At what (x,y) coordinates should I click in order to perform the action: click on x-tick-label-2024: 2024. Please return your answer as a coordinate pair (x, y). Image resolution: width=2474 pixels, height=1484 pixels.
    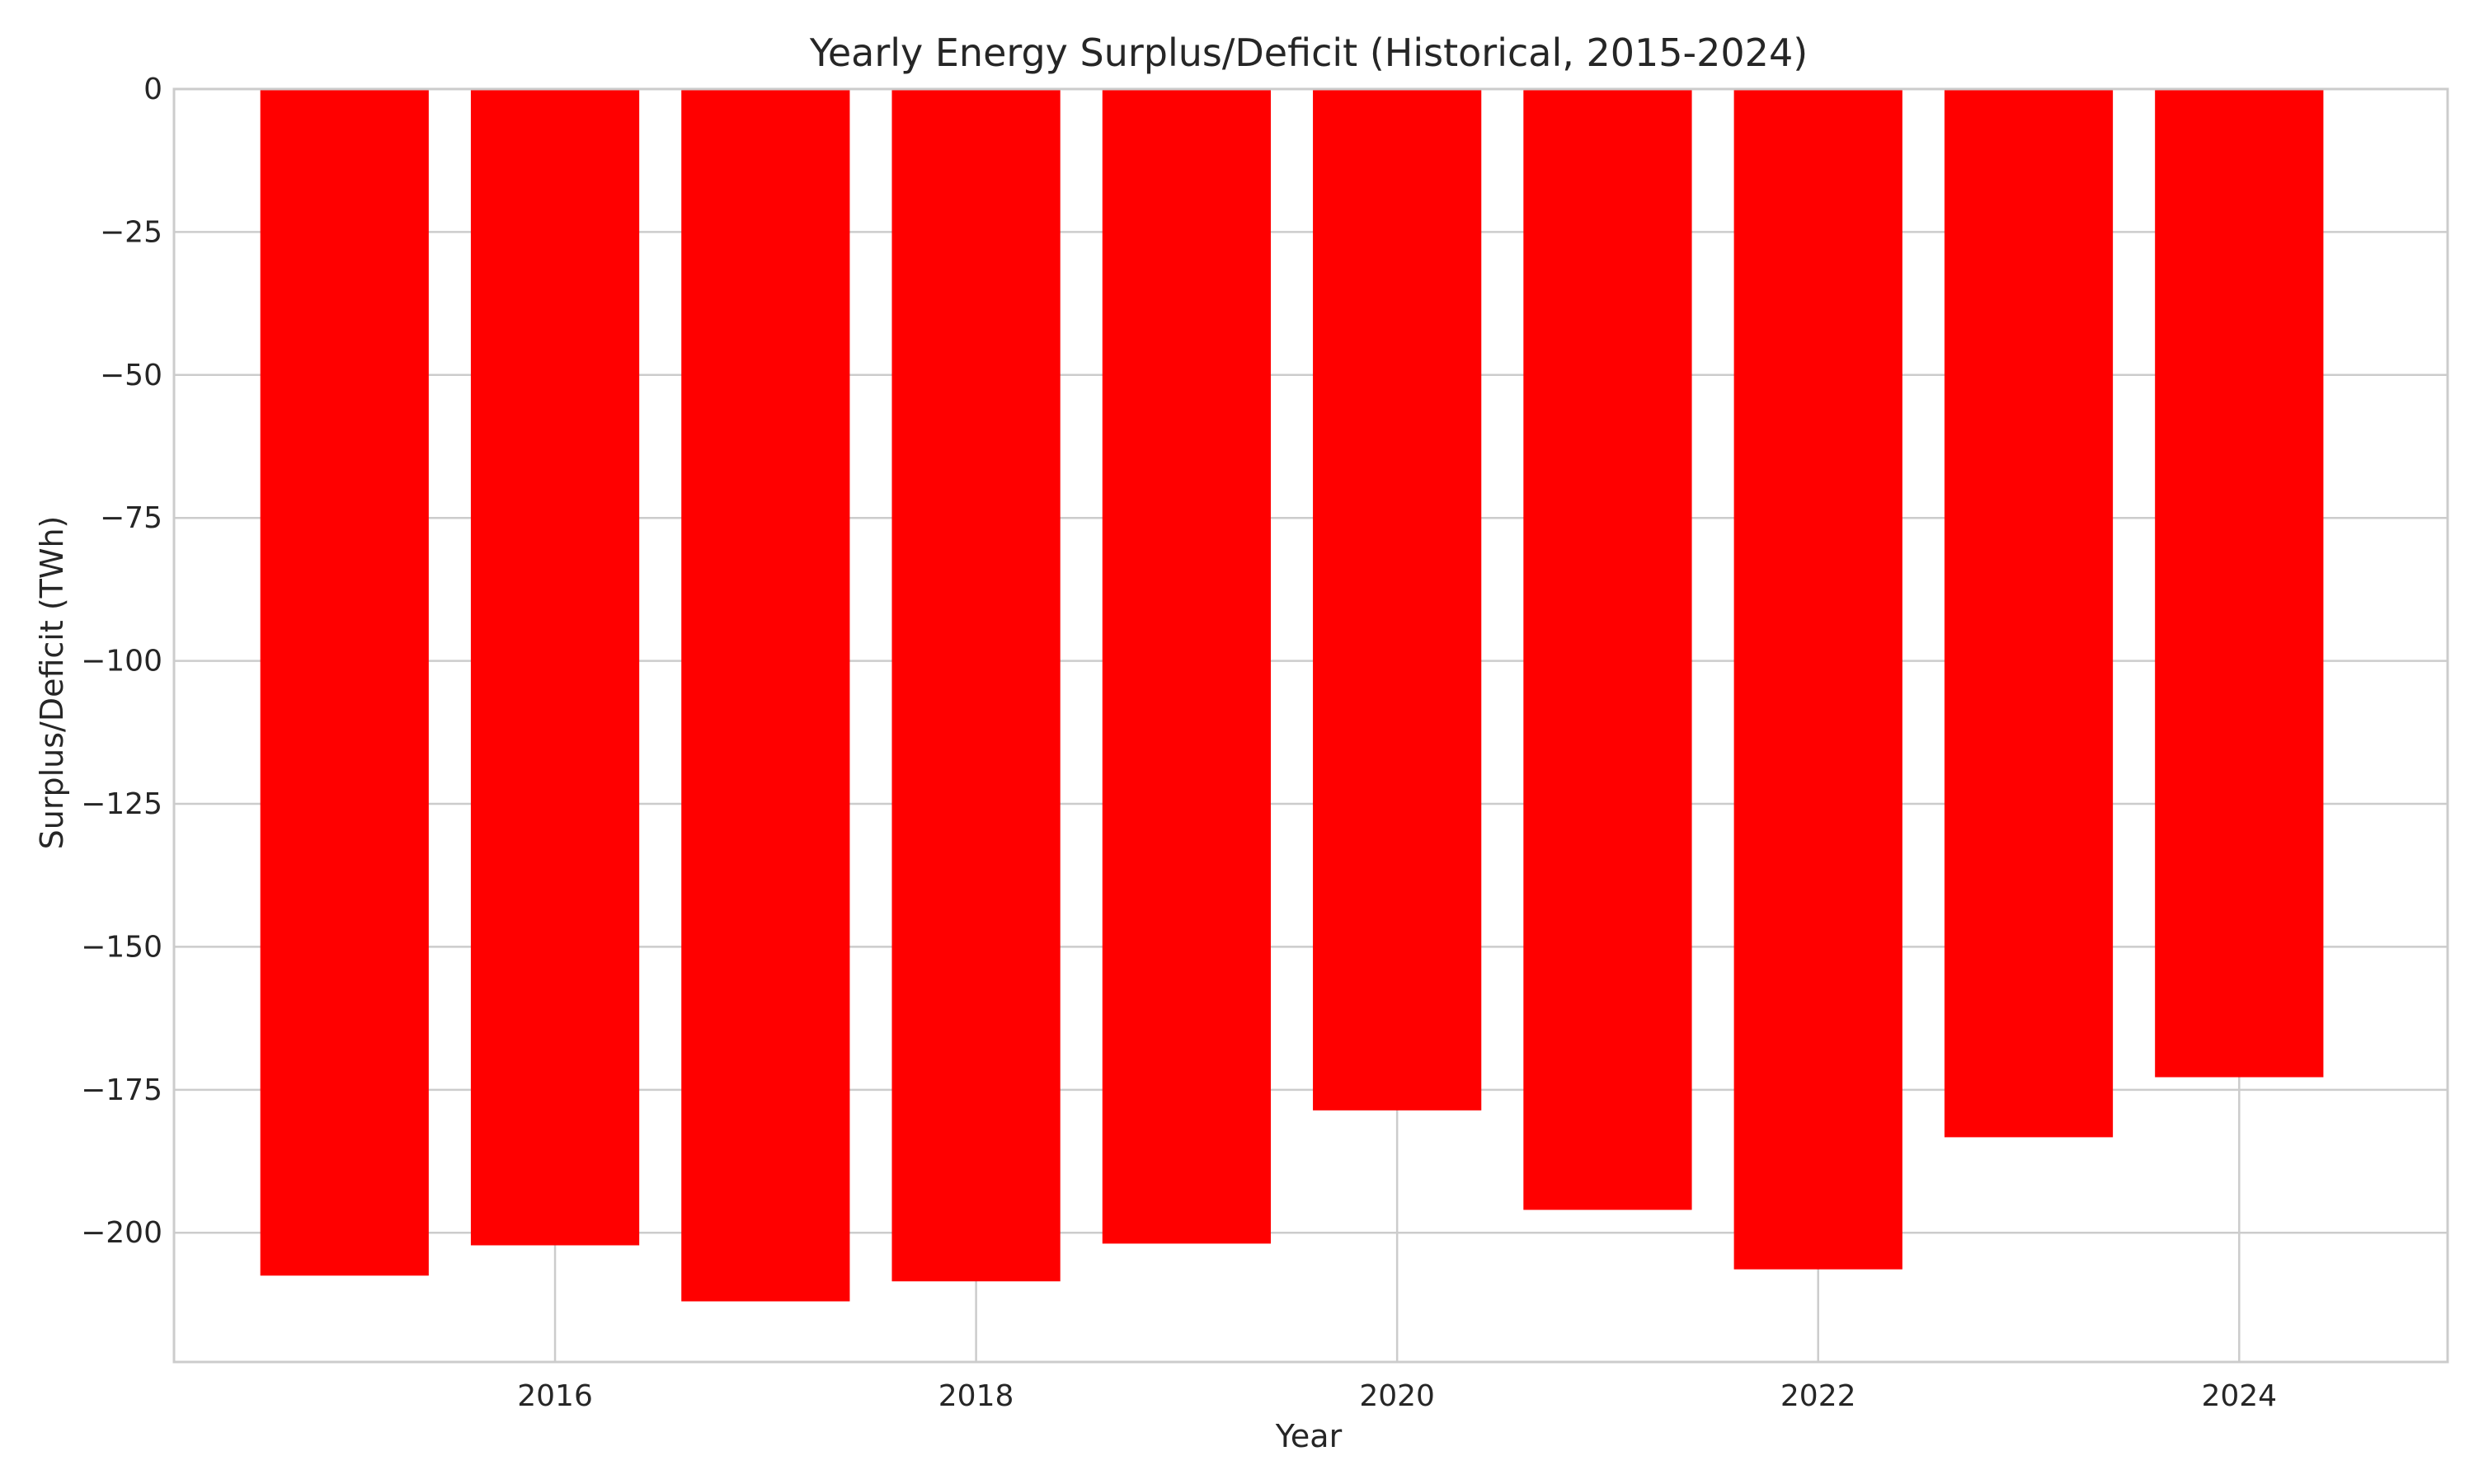
    Looking at the image, I should click on (2239, 1396).